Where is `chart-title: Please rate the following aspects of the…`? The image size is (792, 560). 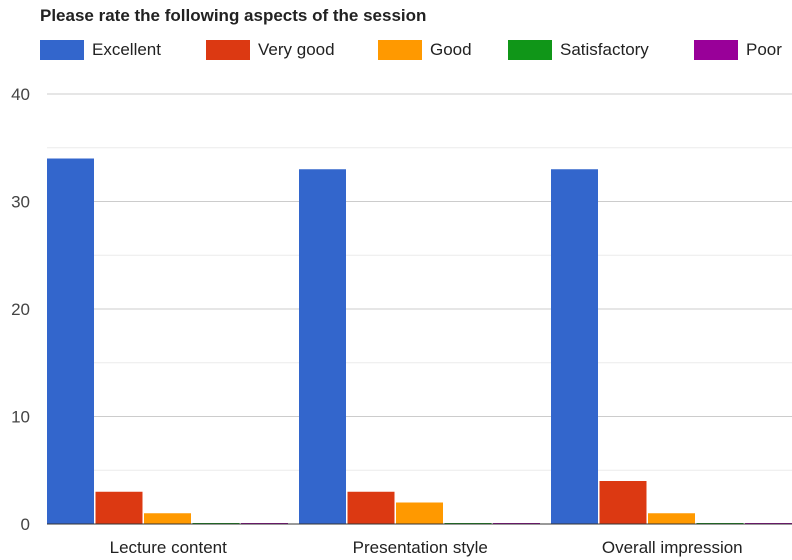
chart-title: Please rate the following aspects of the… is located at coordinates (233, 15).